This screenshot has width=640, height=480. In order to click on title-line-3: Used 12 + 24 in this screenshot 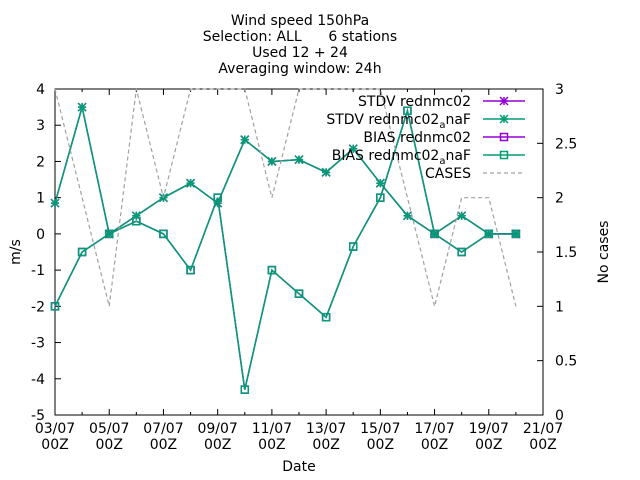, I will do `click(300, 53)`.